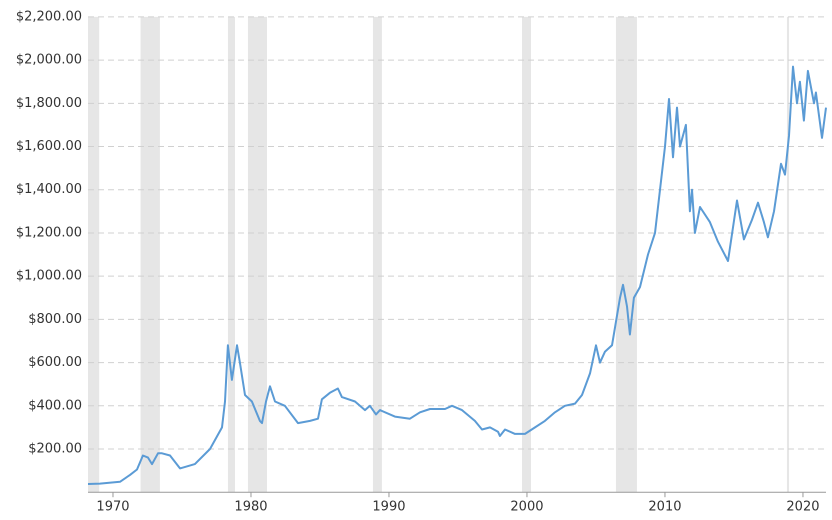 The image size is (832, 520). I want to click on x-tick-label: 2020, so click(802, 507).